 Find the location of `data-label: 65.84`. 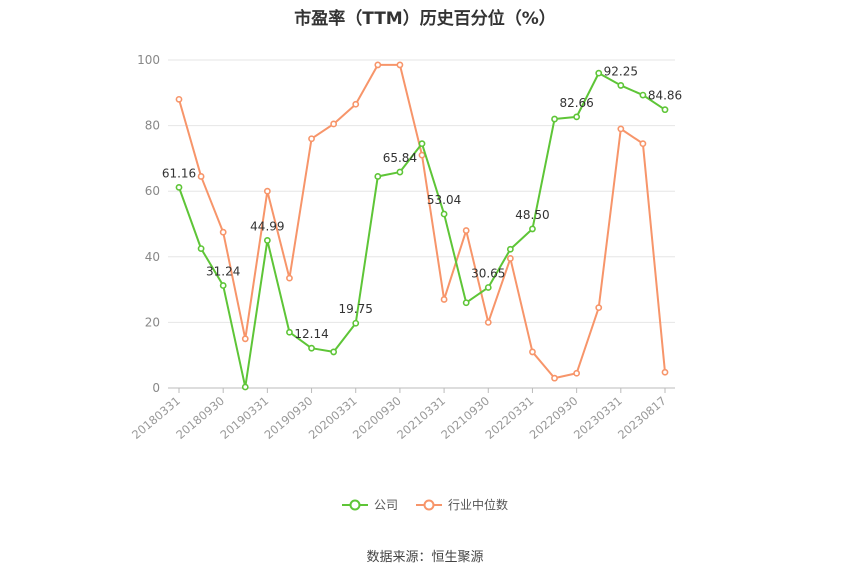

data-label: 65.84 is located at coordinates (400, 158).